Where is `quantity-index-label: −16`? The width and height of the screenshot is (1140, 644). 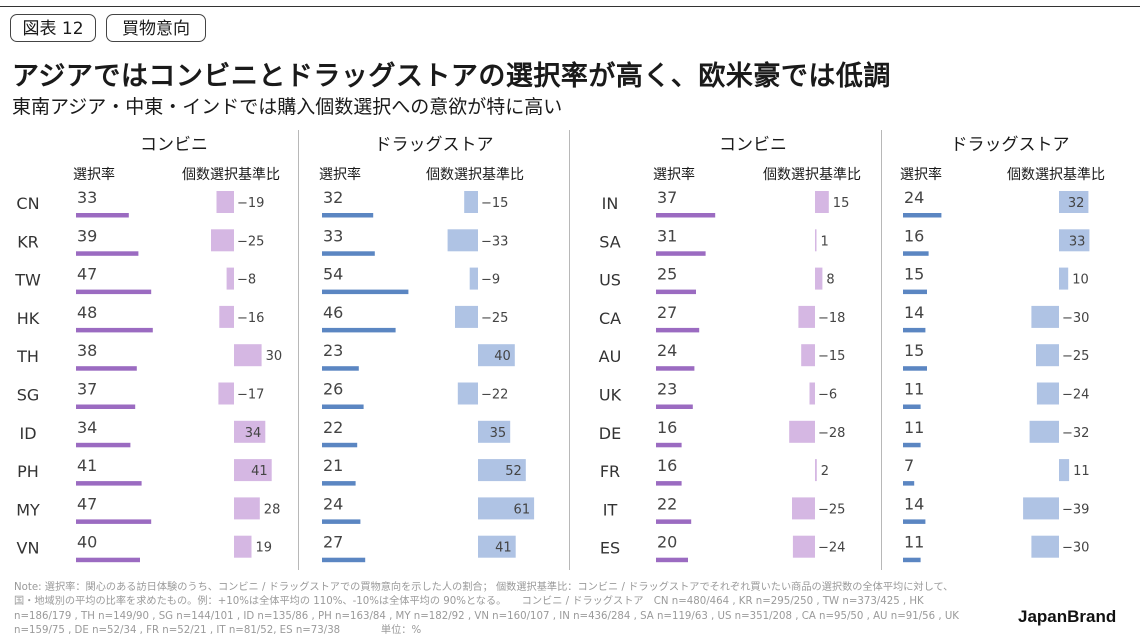 quantity-index-label: −16 is located at coordinates (250, 318).